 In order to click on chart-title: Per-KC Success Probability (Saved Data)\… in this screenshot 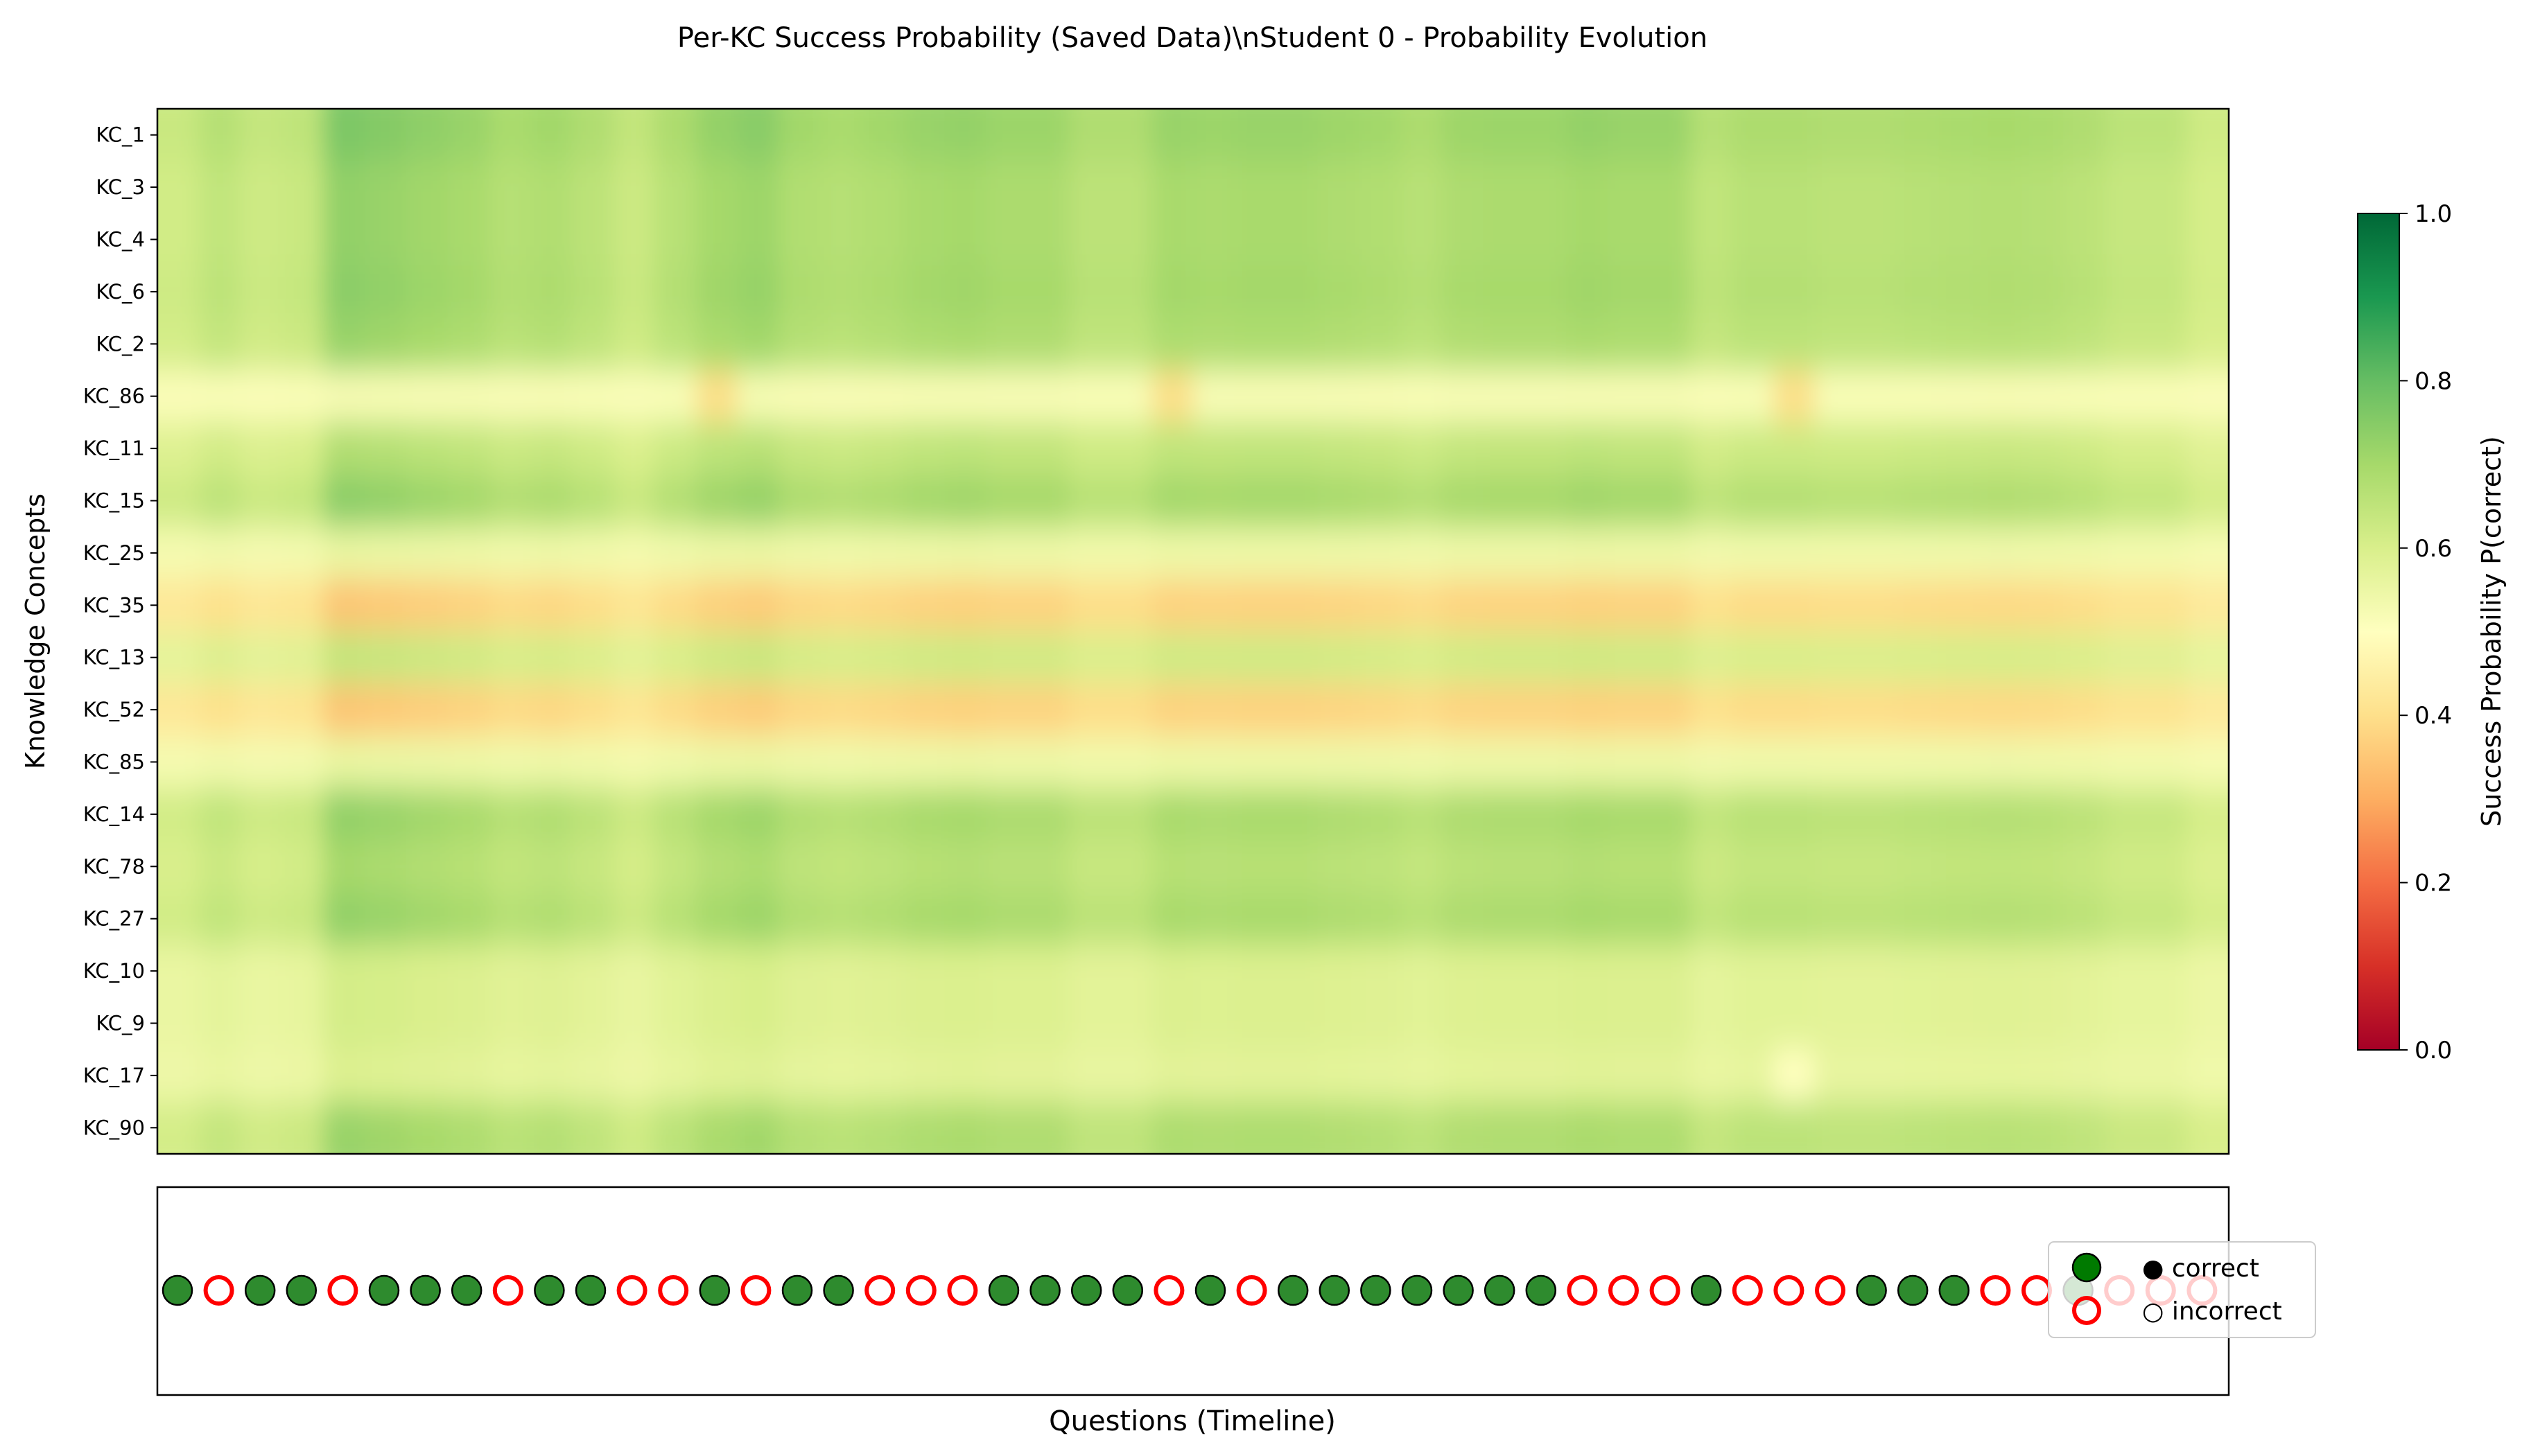, I will do `click(1192, 38)`.